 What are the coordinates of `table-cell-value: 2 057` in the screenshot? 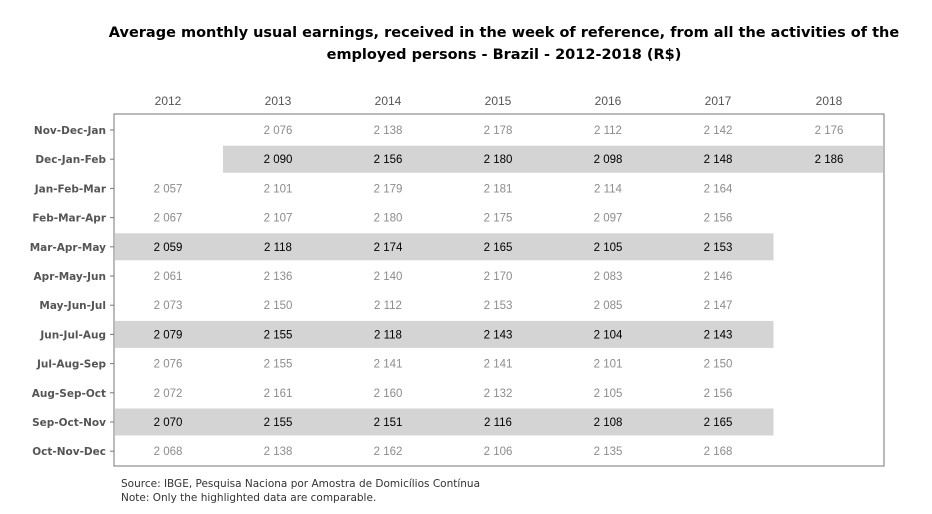 It's located at (168, 189).